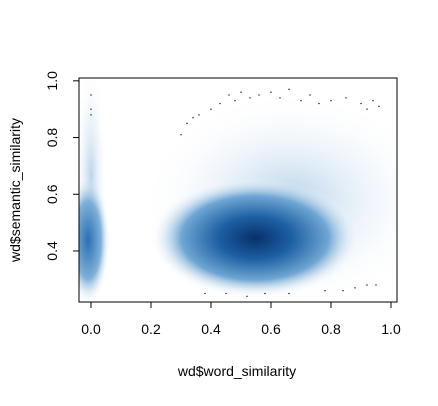  Describe the element at coordinates (15, 190) in the screenshot. I see `y-axis-title: wd$semantic_similarity` at that location.